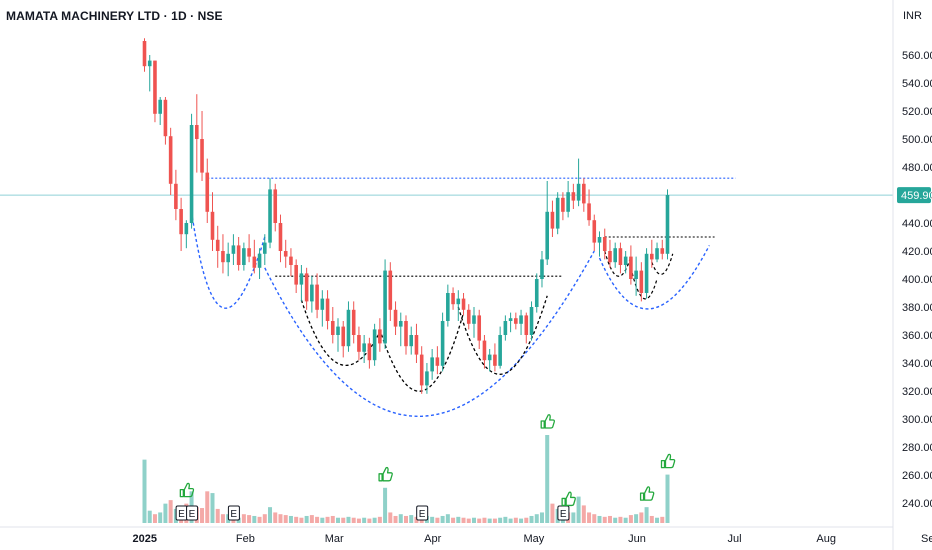 This screenshot has width=932, height=550. I want to click on cup-curve-left-small, so click(228, 260).